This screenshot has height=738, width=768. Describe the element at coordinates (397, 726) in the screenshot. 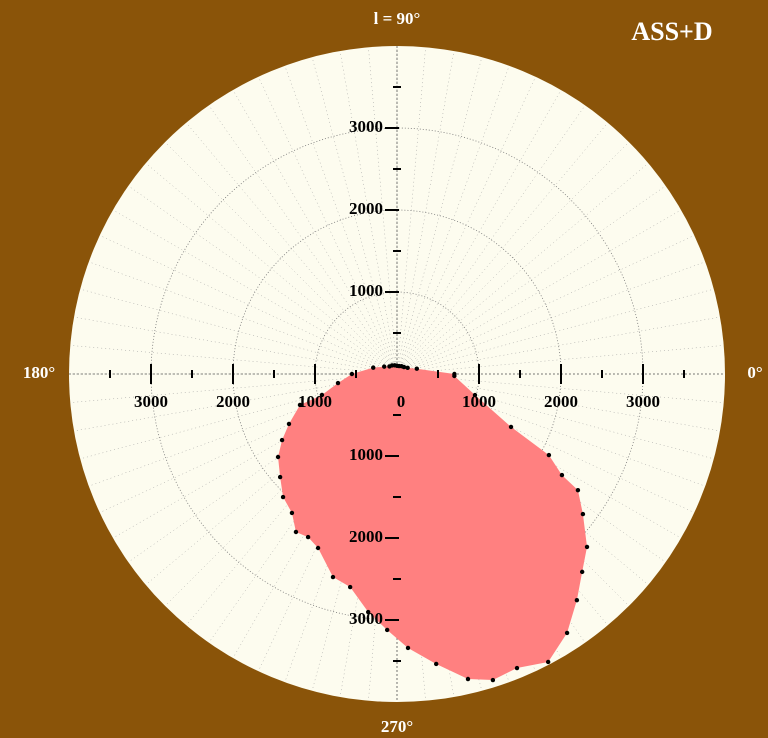

I see `theta-tick-label: 270°` at that location.